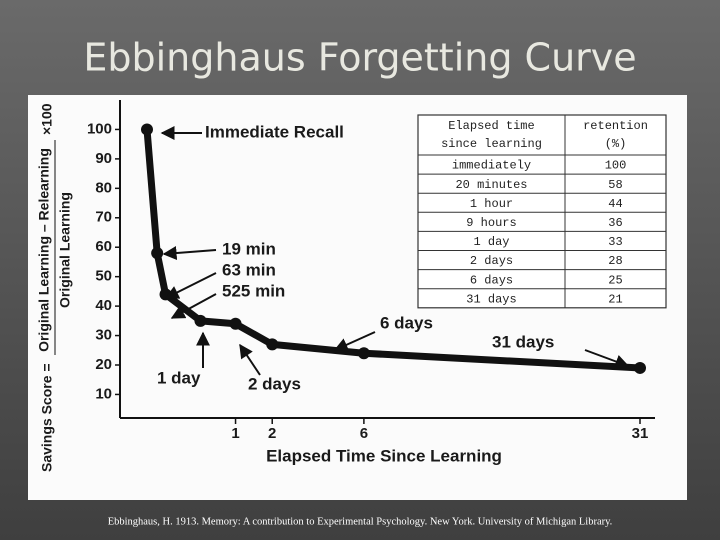 This screenshot has height=540, width=720. What do you see at coordinates (615, 185) in the screenshot?
I see `table-cell: 58` at bounding box center [615, 185].